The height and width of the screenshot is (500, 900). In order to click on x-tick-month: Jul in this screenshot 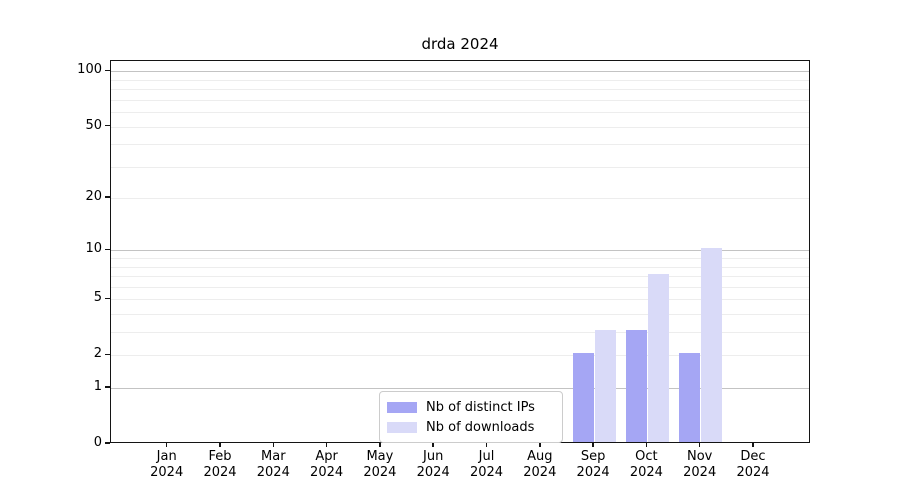, I will do `click(486, 456)`.